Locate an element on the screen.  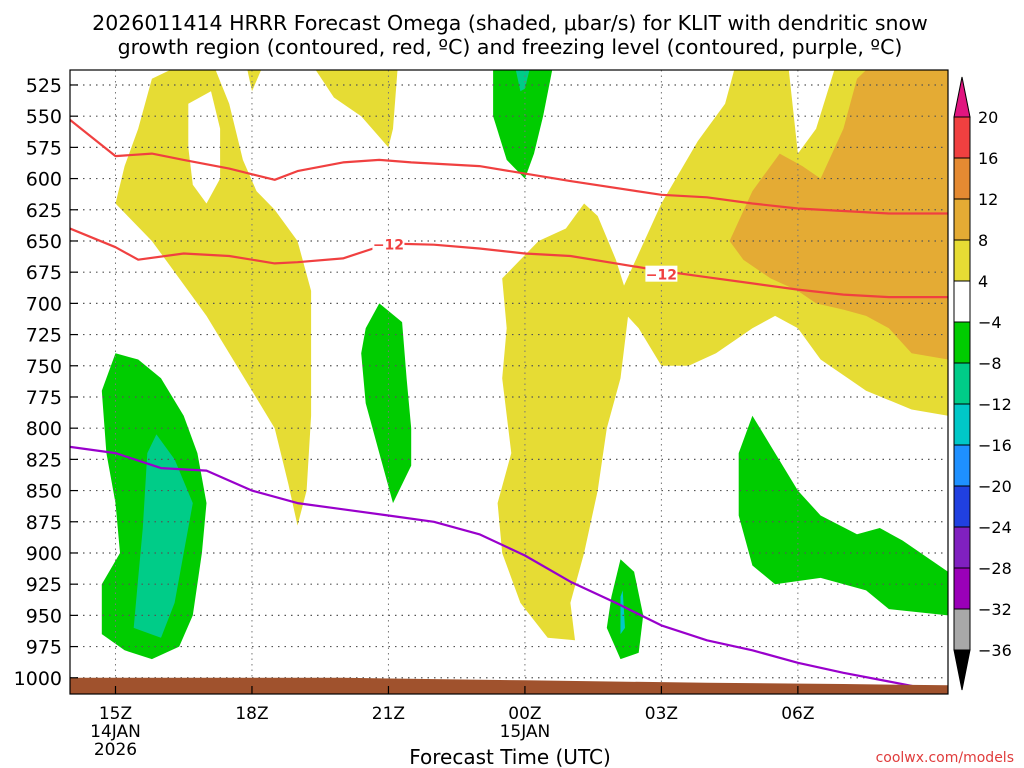
contour-label-0: −12 is located at coordinates (388, 246).